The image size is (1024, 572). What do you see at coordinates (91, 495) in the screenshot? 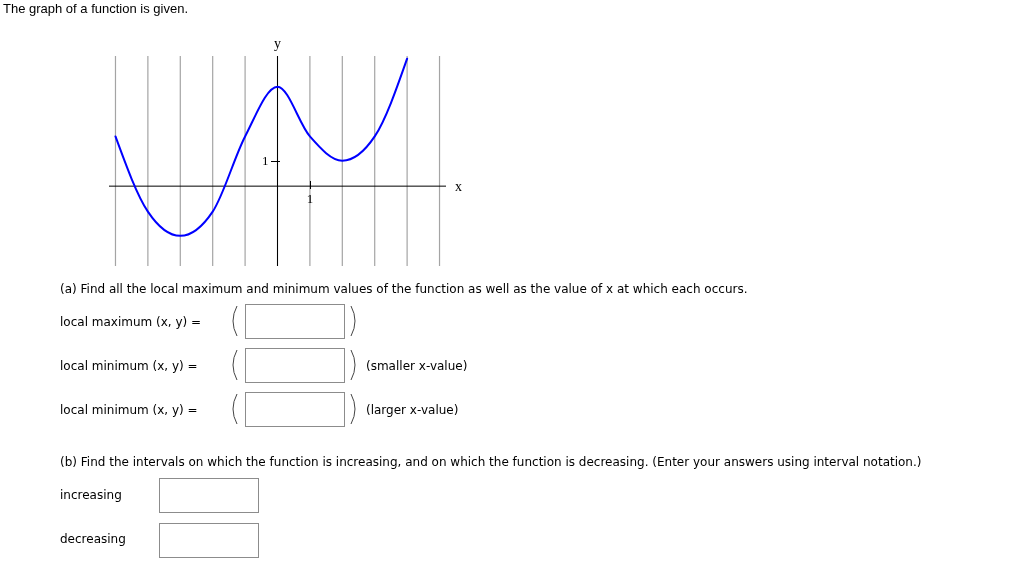
I see `text: increasing` at bounding box center [91, 495].